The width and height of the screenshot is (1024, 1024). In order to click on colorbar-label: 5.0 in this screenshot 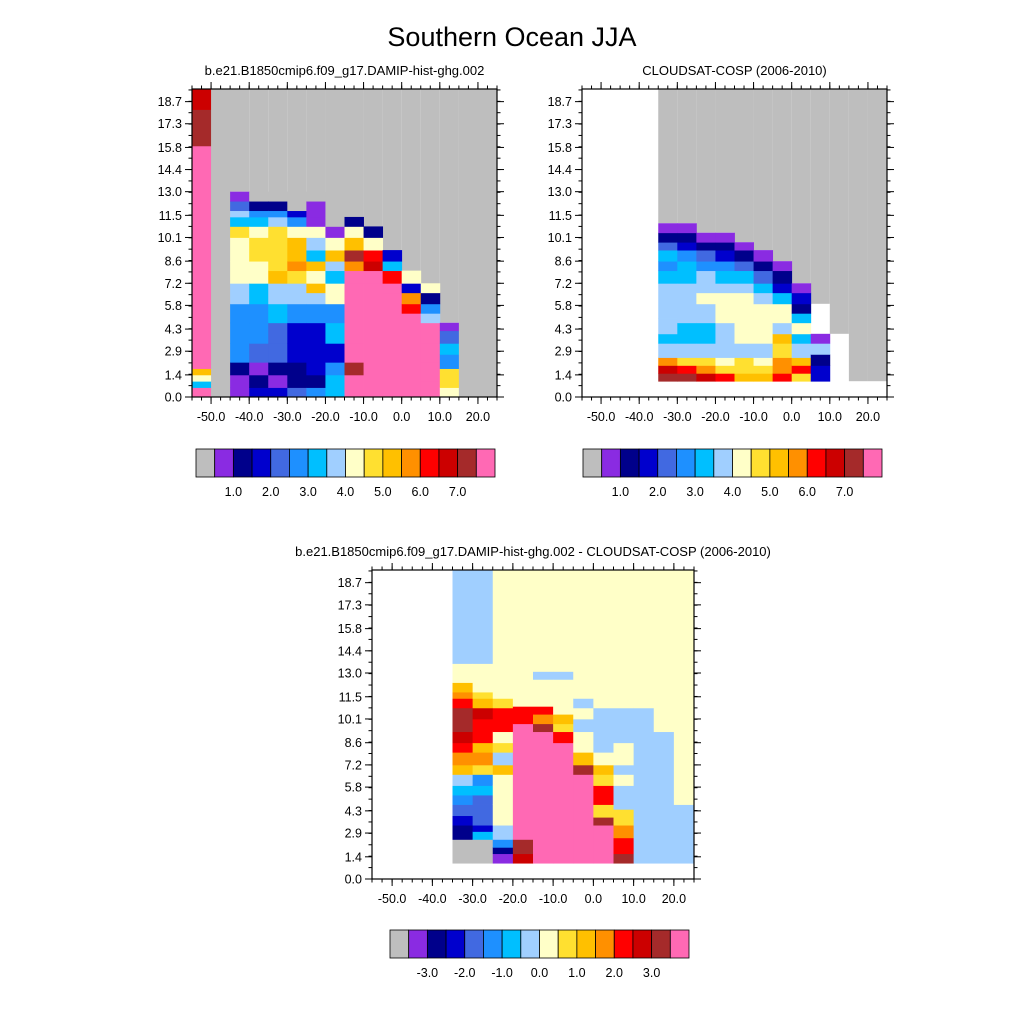, I will do `click(769, 492)`.